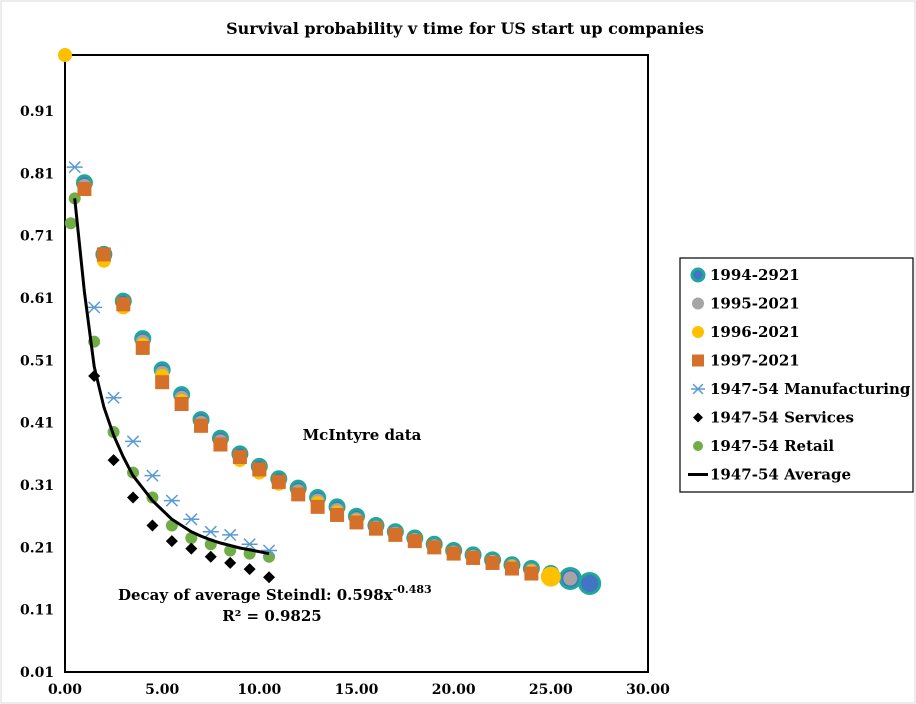 Image resolution: width=916 pixels, height=704 pixels. Describe the element at coordinates (37, 174) in the screenshot. I see `y-tick-label: 0.81` at that location.